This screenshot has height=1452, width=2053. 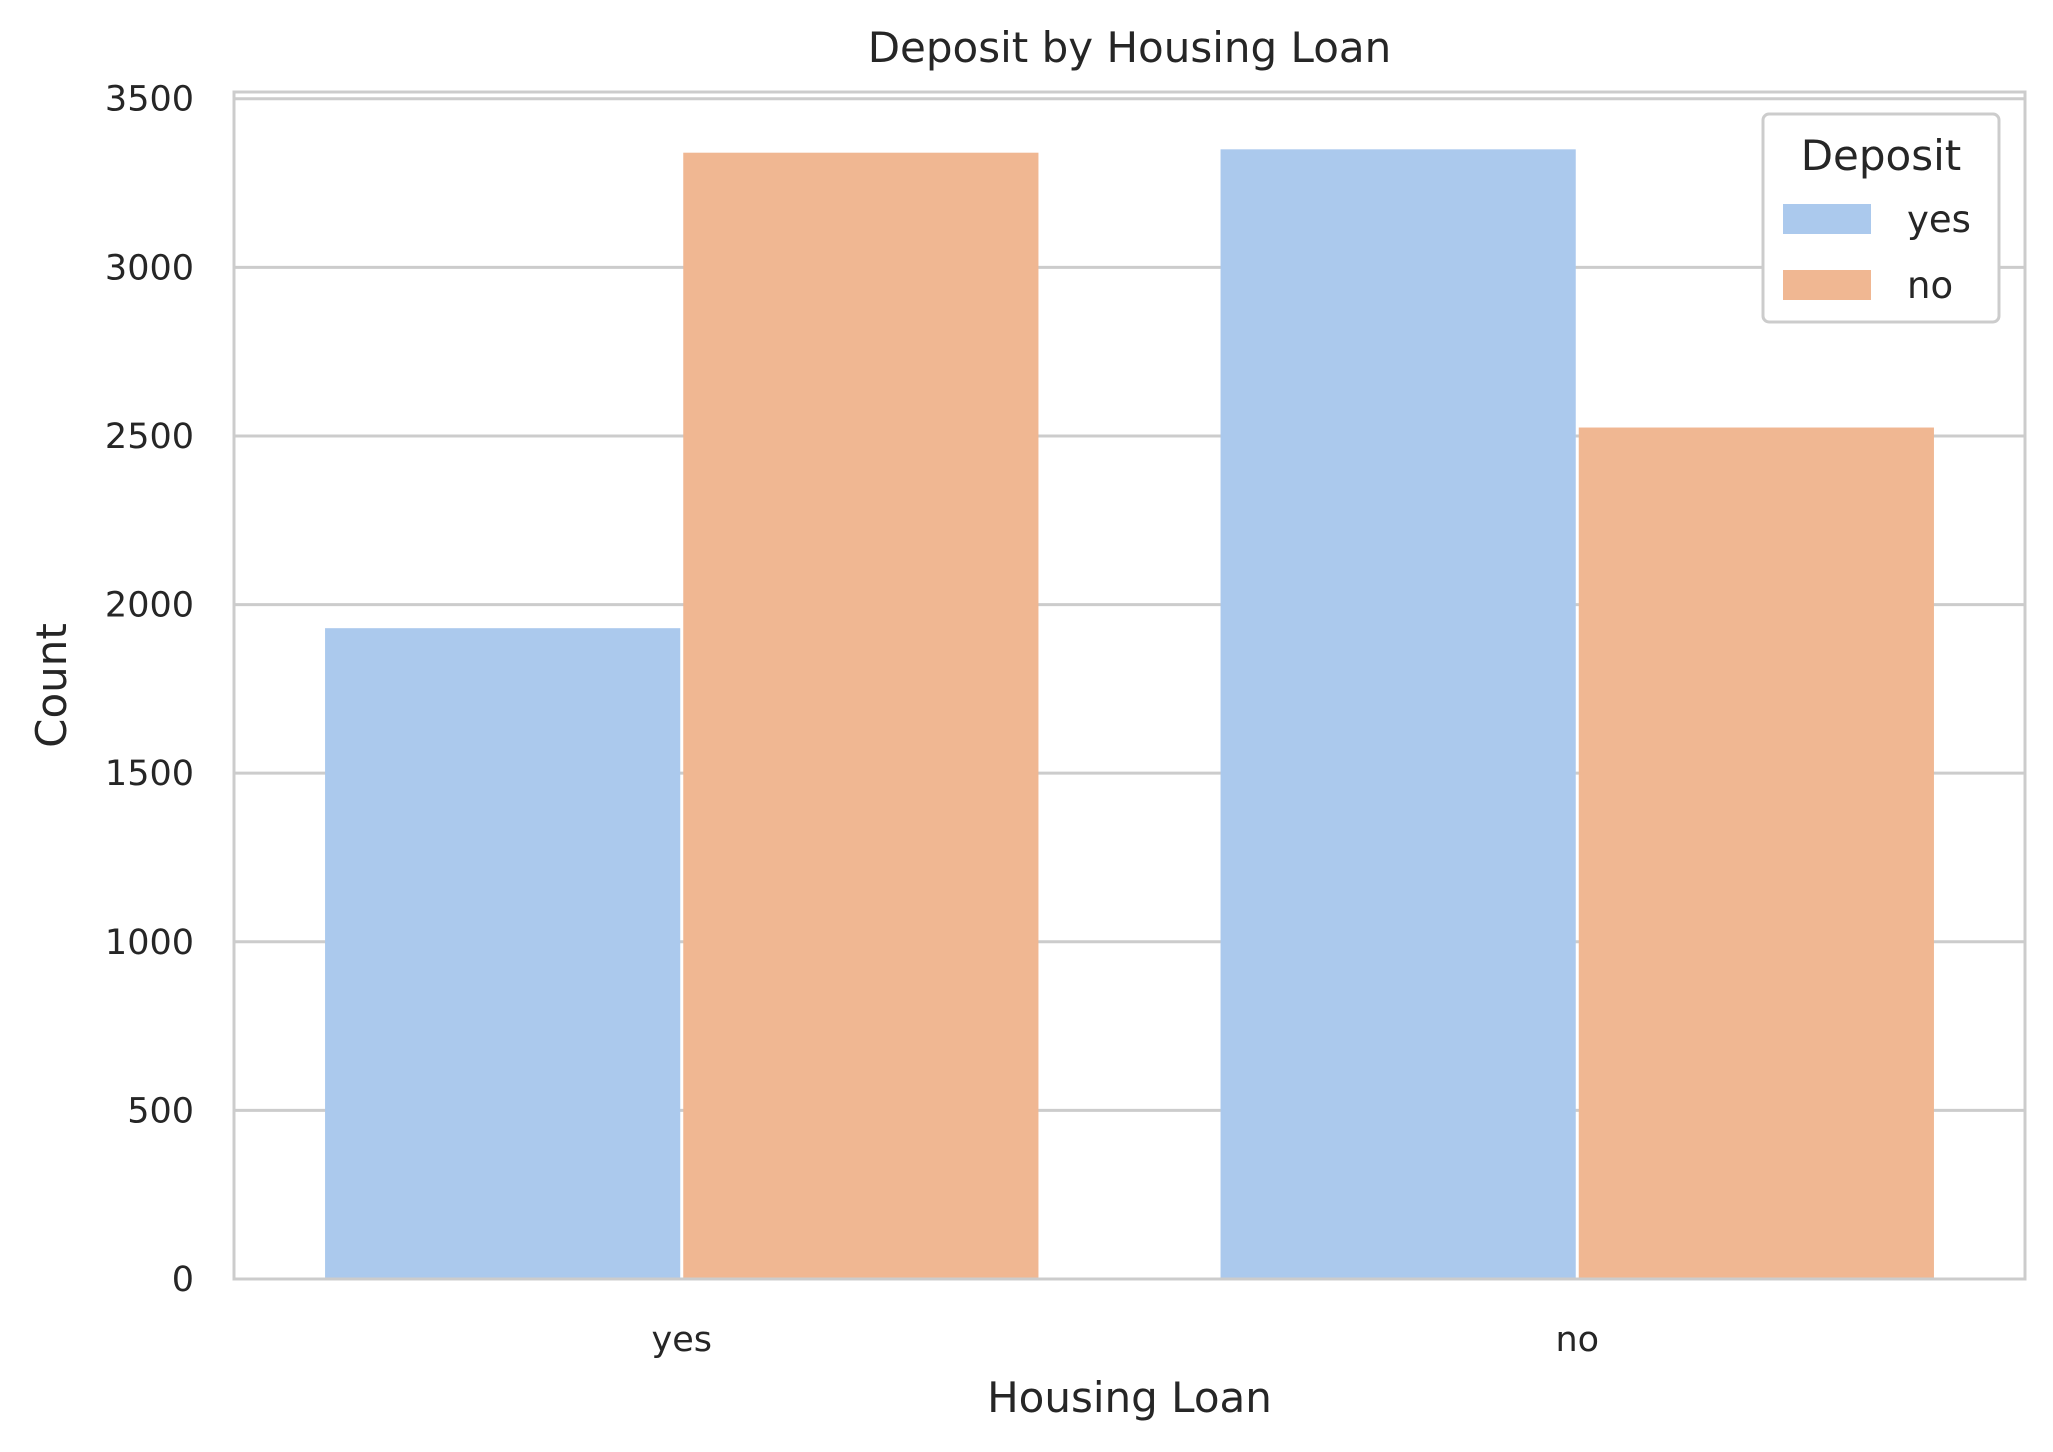 I want to click on x-tick-label: yes, so click(x=682, y=1340).